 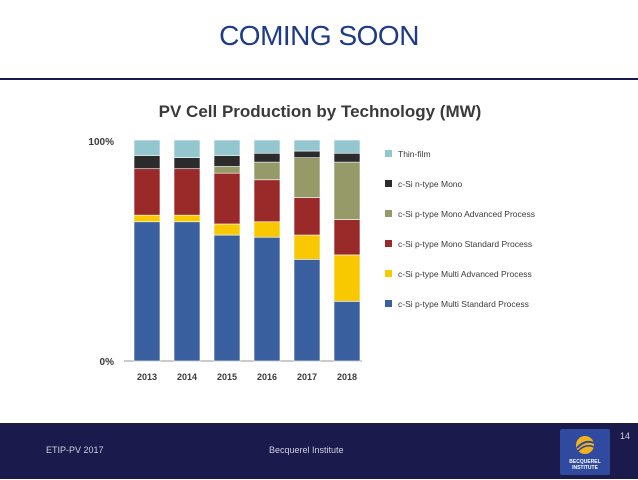 What do you see at coordinates (624, 436) in the screenshot?
I see `page-number: 14` at bounding box center [624, 436].